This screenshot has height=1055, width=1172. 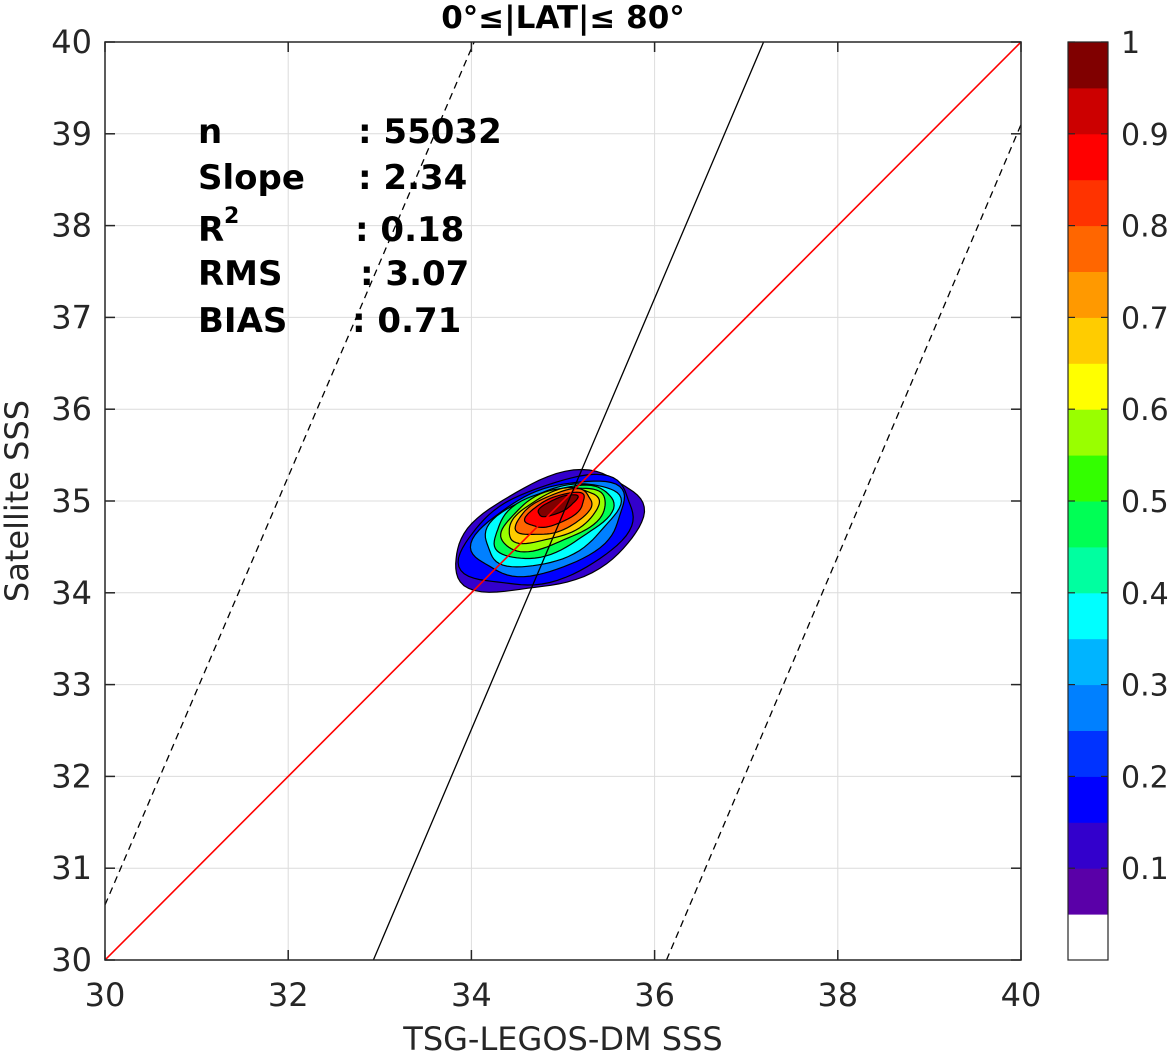 What do you see at coordinates (288, 995) in the screenshot?
I see `x-tick-label: 32` at bounding box center [288, 995].